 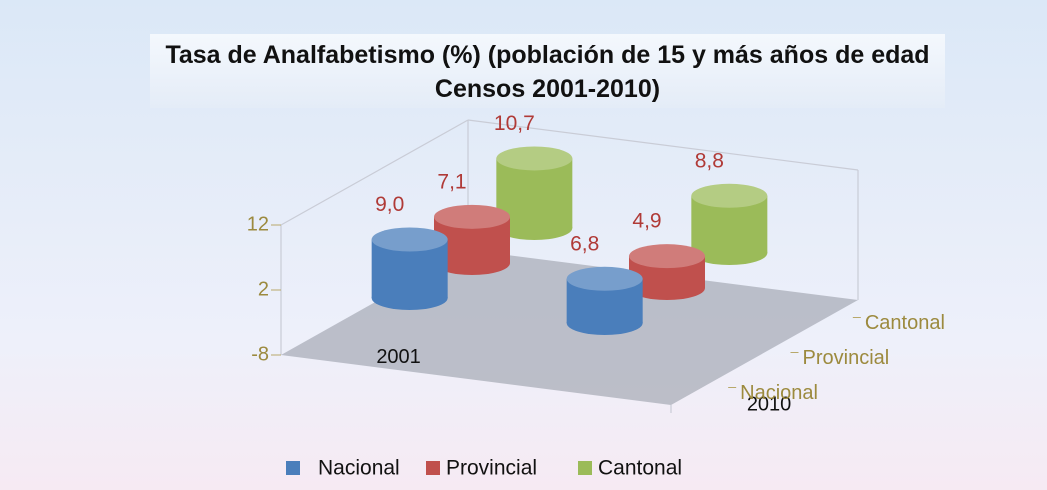 What do you see at coordinates (905, 323) in the screenshot?
I see `depth-label: Cantonal` at bounding box center [905, 323].